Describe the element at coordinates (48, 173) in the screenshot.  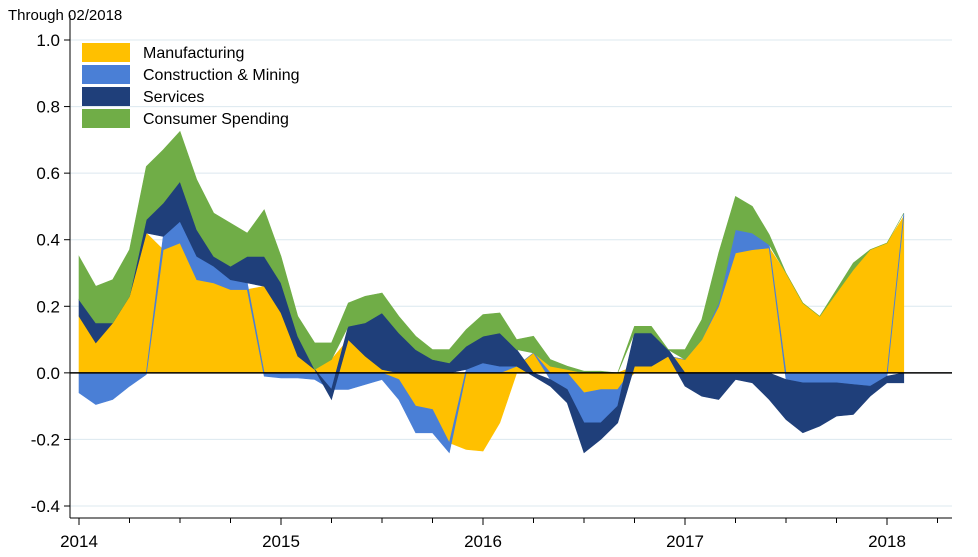
I see `y-tick-label: 0.6` at that location.